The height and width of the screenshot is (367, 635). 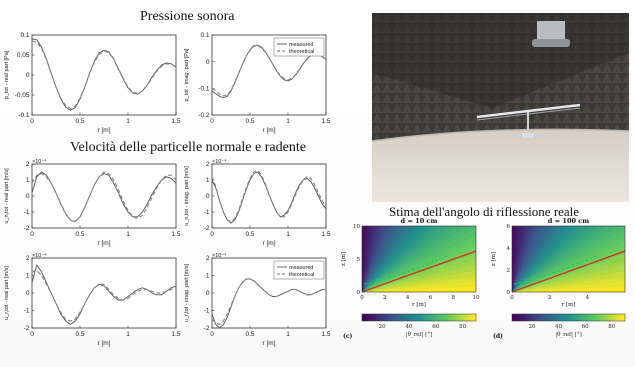 I want to click on x-tick-label: 10, so click(x=476, y=298).